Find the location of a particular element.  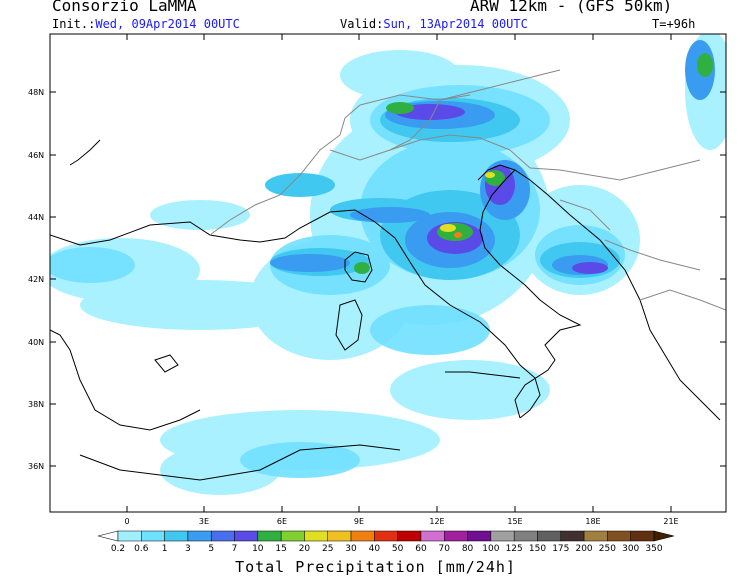

colorbar-overflow is located at coordinates (664, 536).